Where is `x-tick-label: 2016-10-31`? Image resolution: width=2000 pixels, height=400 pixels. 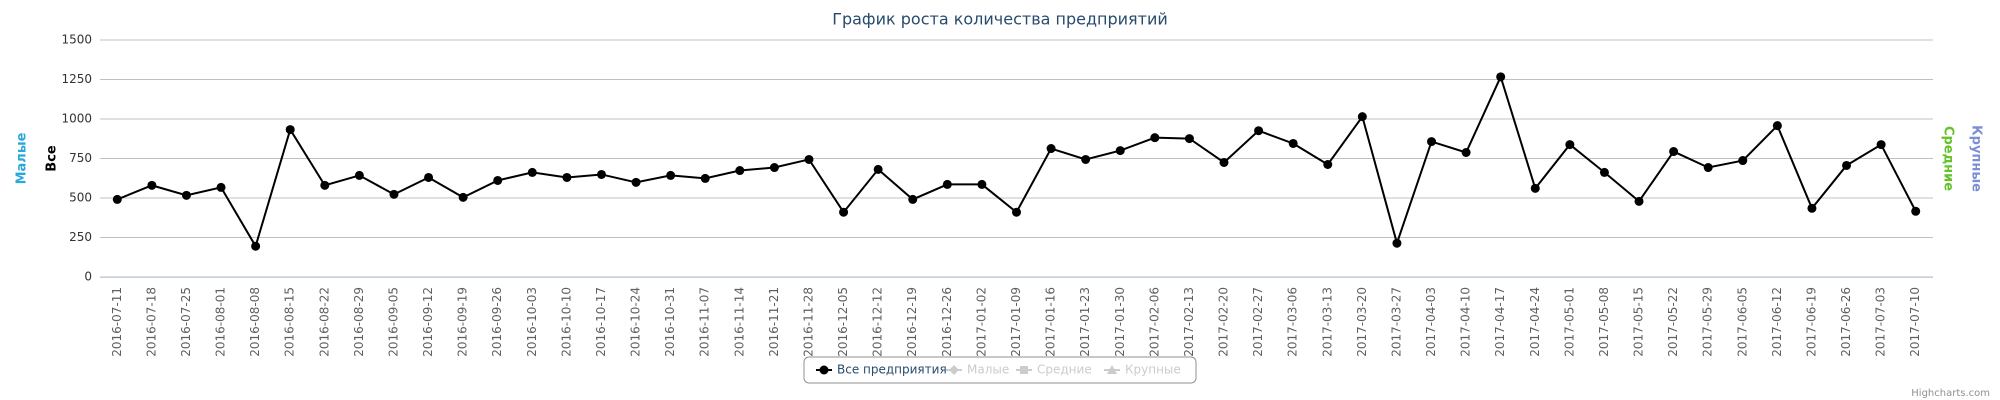
x-tick-label: 2016-10-31 is located at coordinates (670, 322).